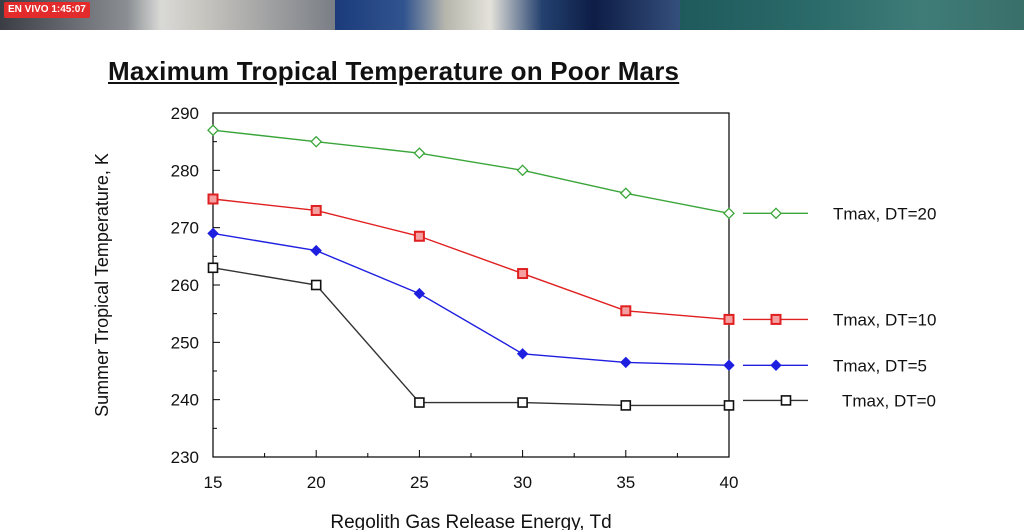 This screenshot has width=1024, height=530. What do you see at coordinates (185, 342) in the screenshot?
I see `y-tick-label: 250` at bounding box center [185, 342].